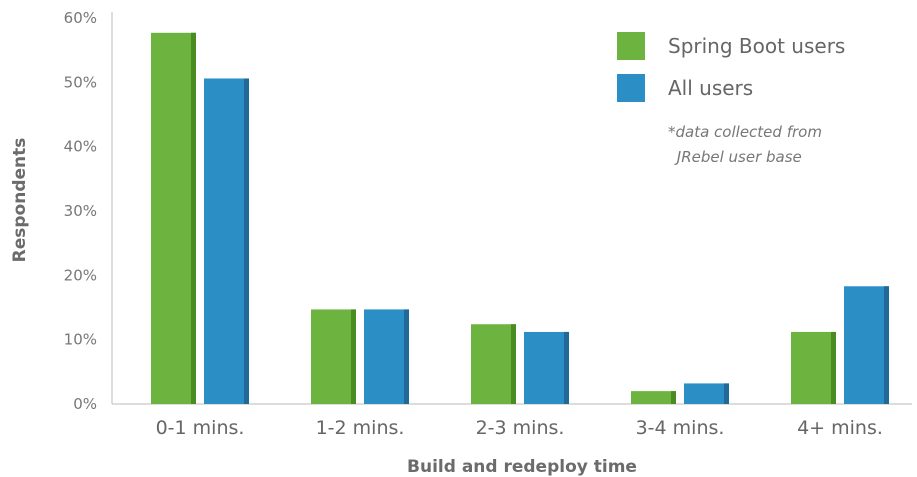 This screenshot has height=477, width=917. What do you see at coordinates (80, 147) in the screenshot?
I see `y-tick-label: 40%` at bounding box center [80, 147].